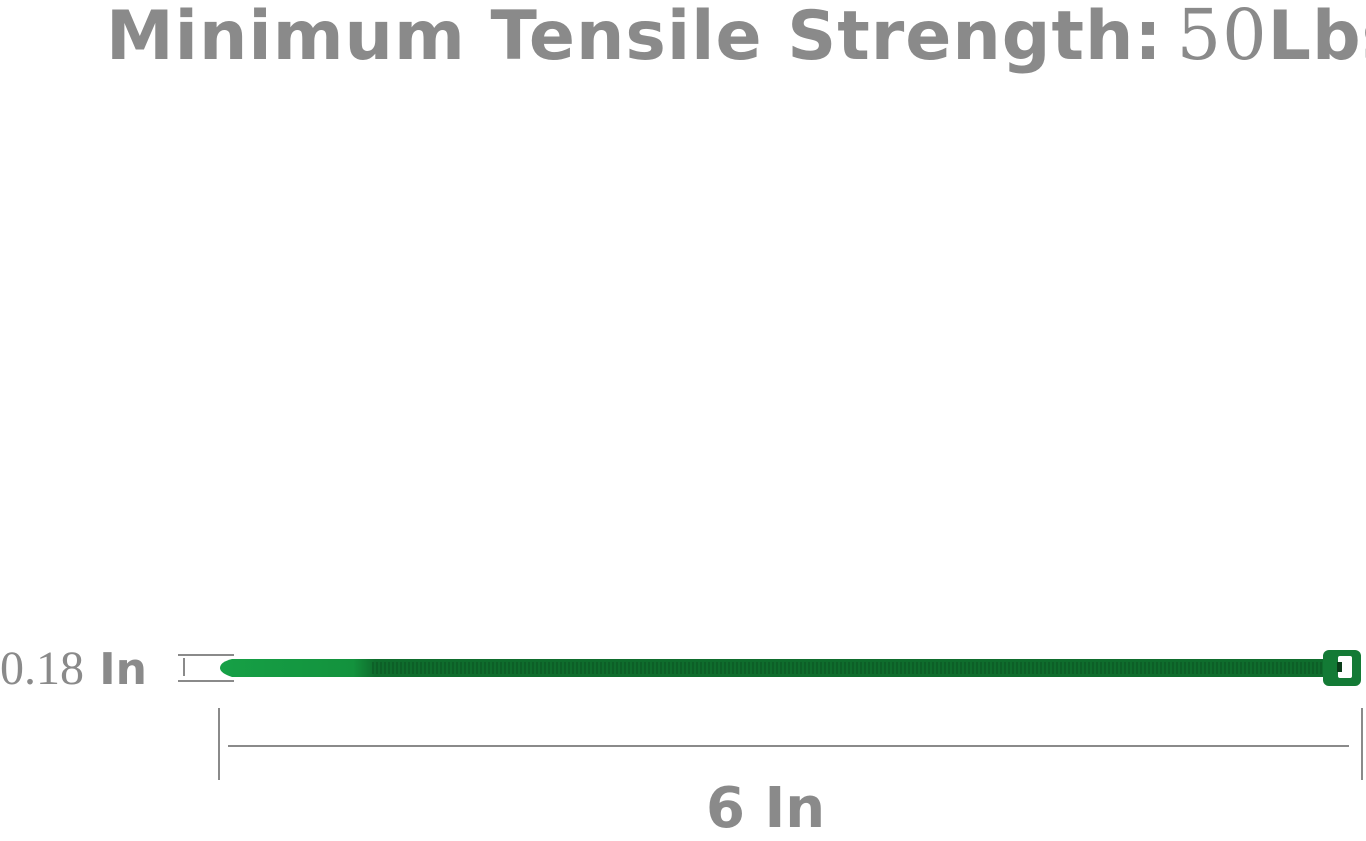  Describe the element at coordinates (788, 746) in the screenshot. I see `length-dimension-line` at that location.